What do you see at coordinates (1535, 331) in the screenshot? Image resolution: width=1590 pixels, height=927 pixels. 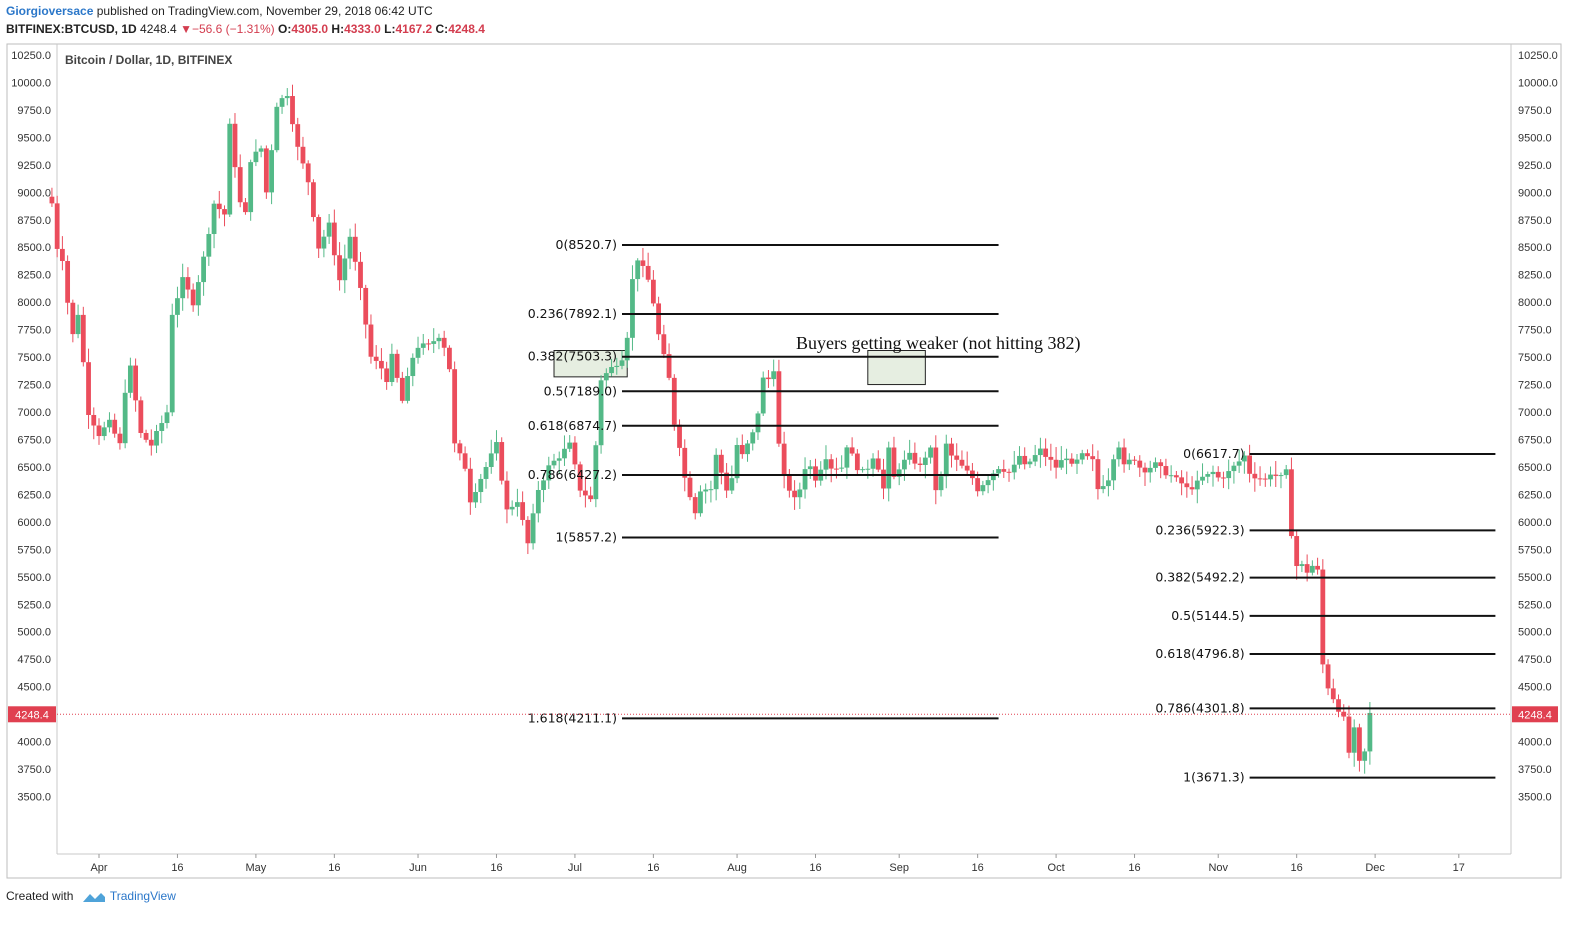 I see `y-tick-label-right: 7750.0` at bounding box center [1535, 331].